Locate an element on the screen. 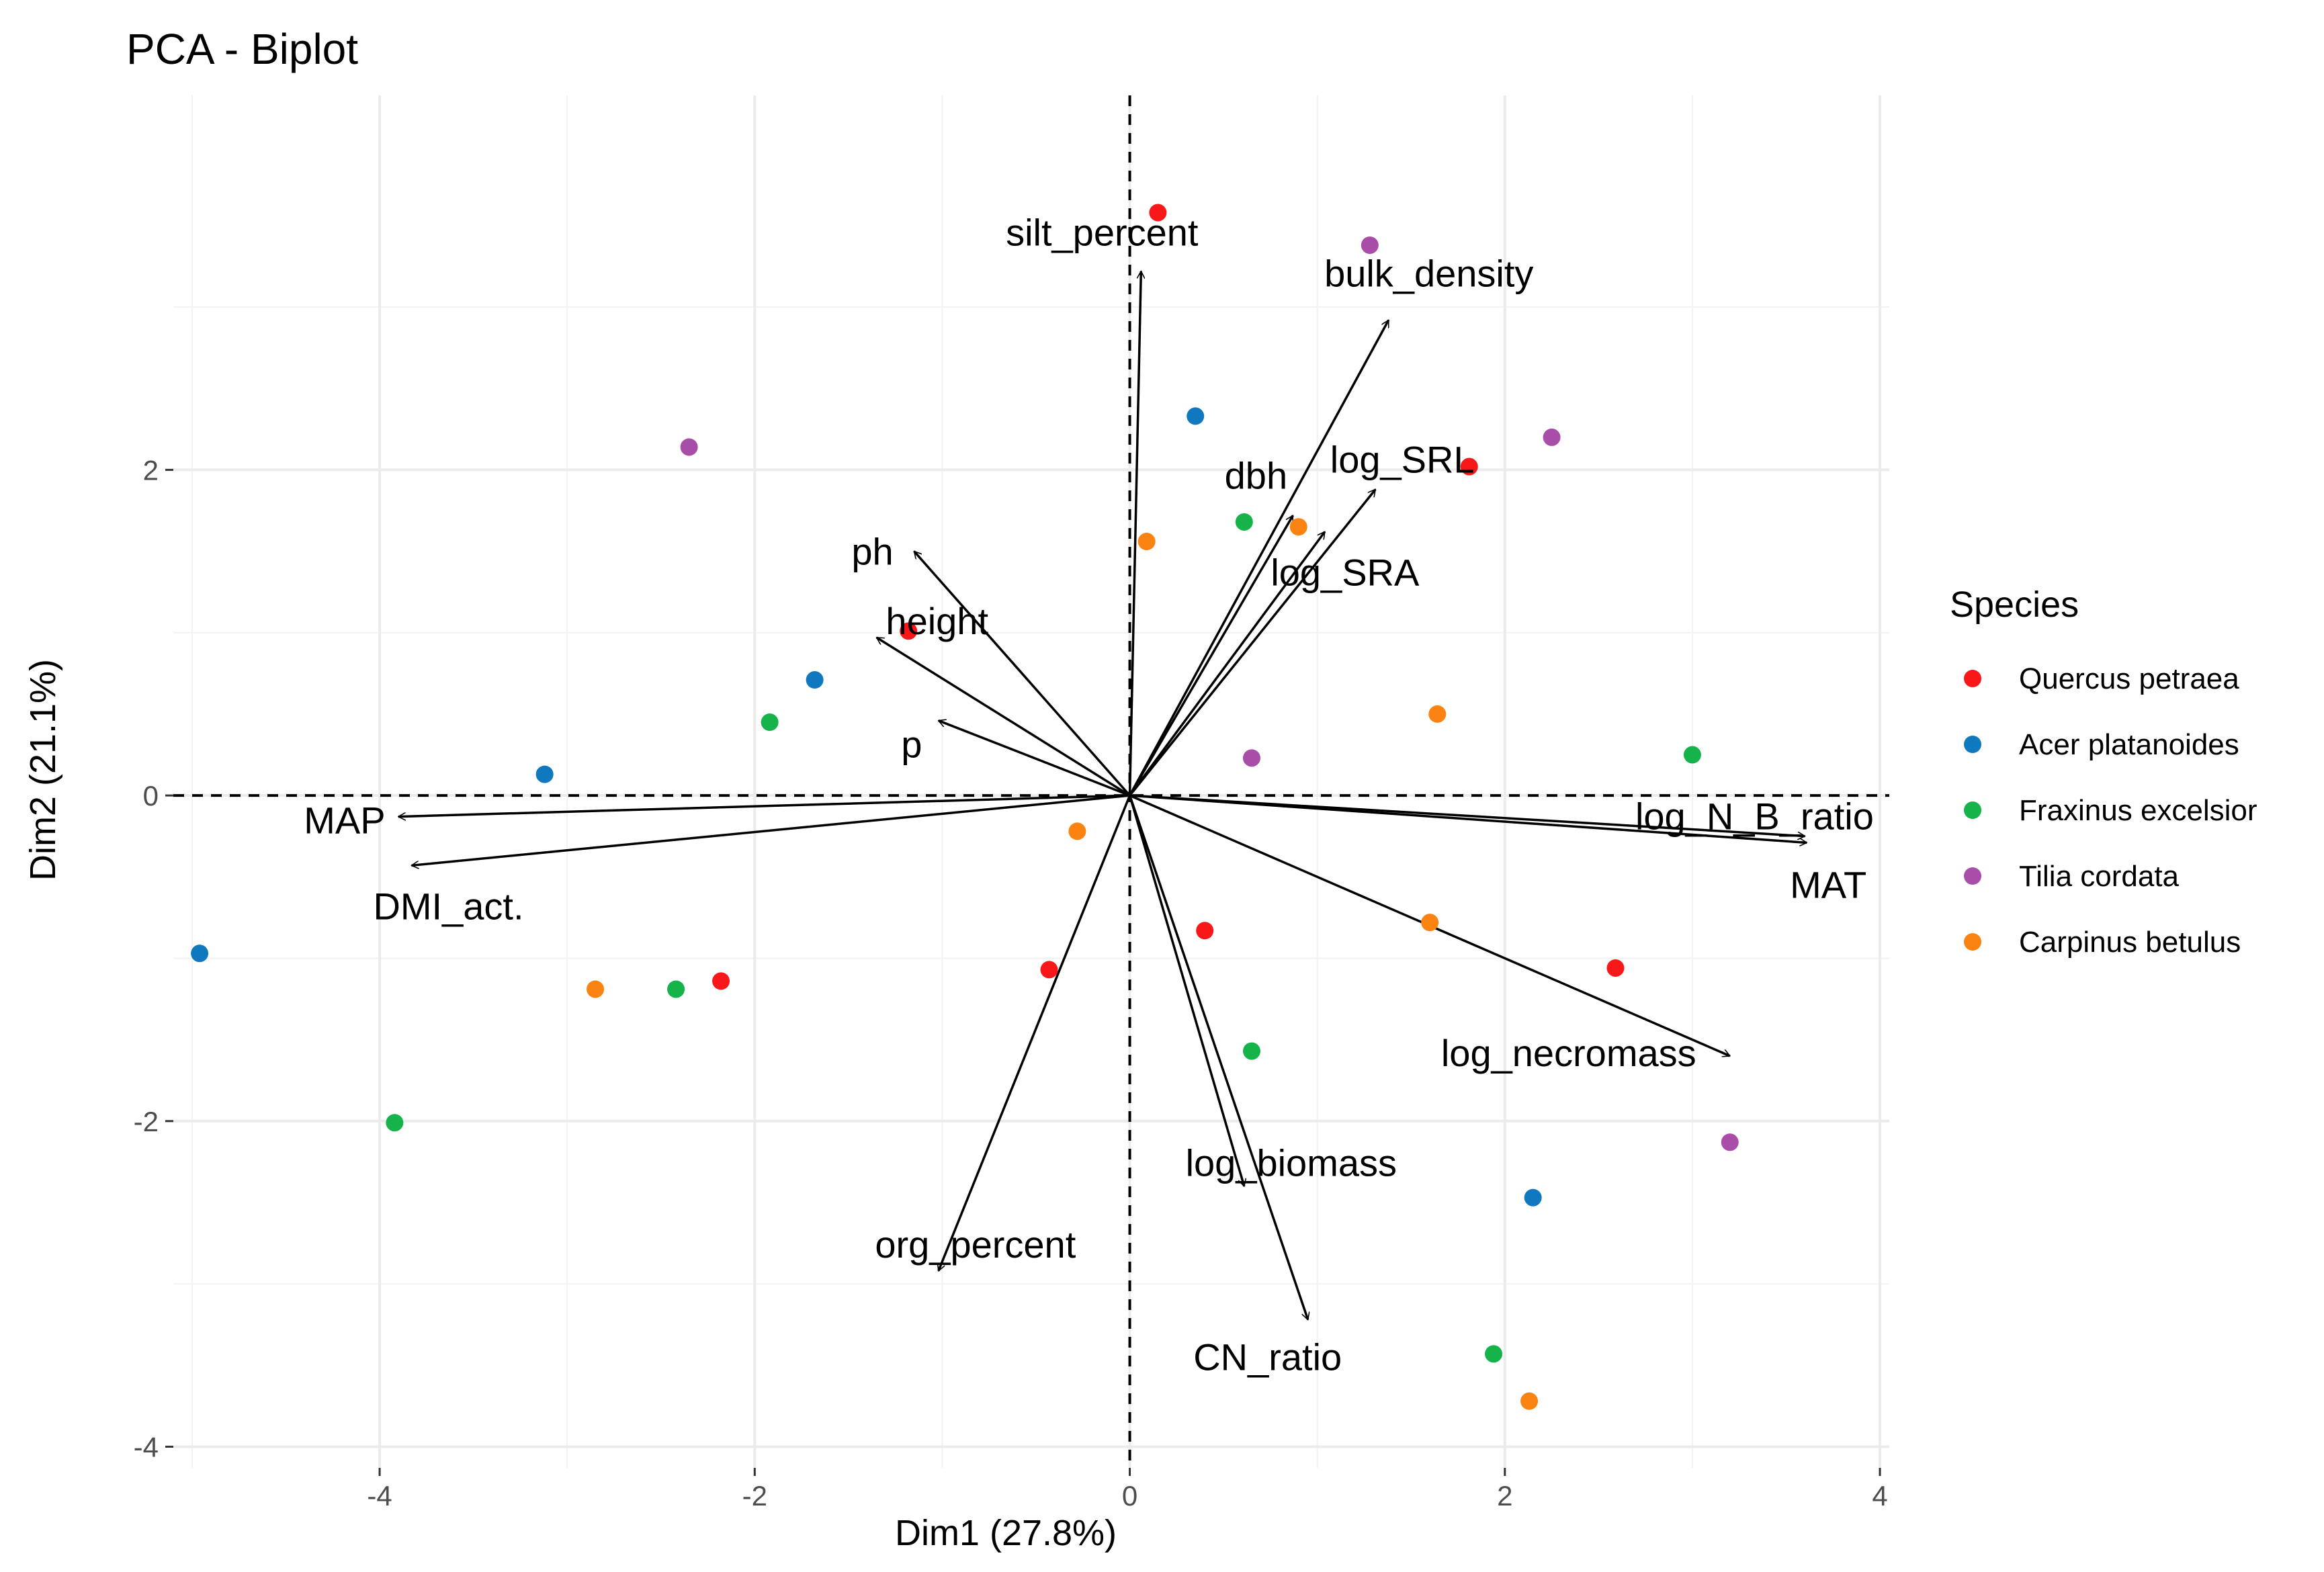  arrow-cn-ratio is located at coordinates (1218, 1057).